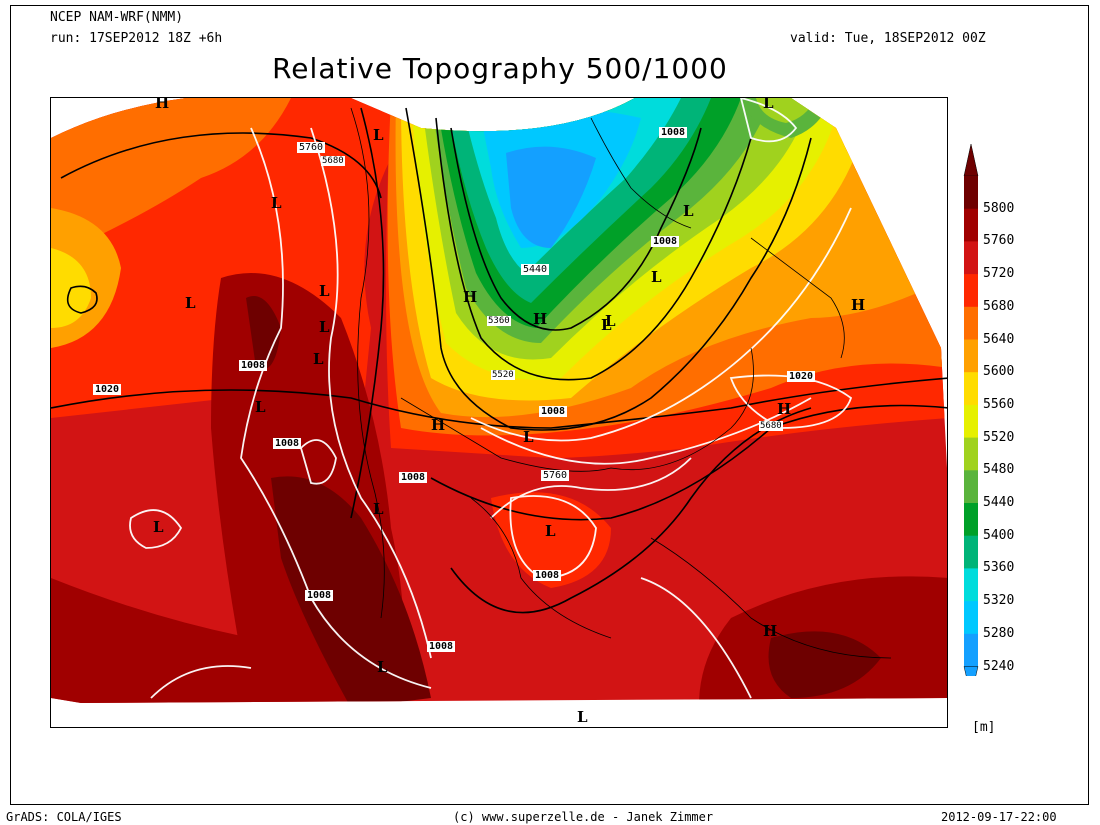 Image resolution: width=1100 pixels, height=825 pixels. I want to click on colorbar-tick-label: 5440, so click(999, 502).